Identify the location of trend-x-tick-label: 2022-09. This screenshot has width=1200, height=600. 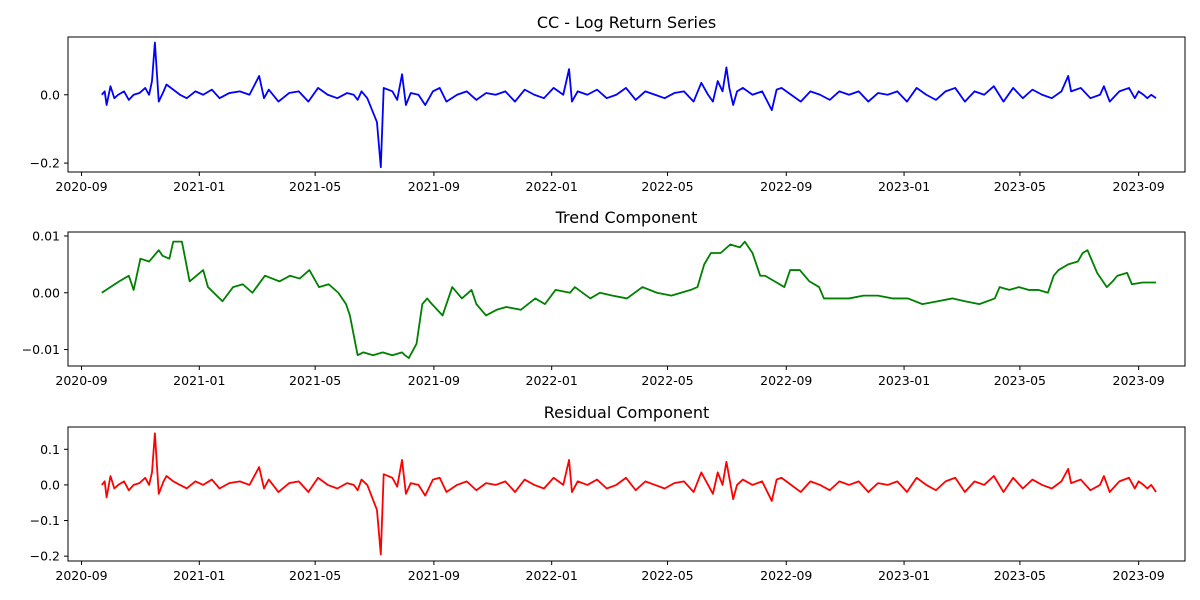
(786, 380).